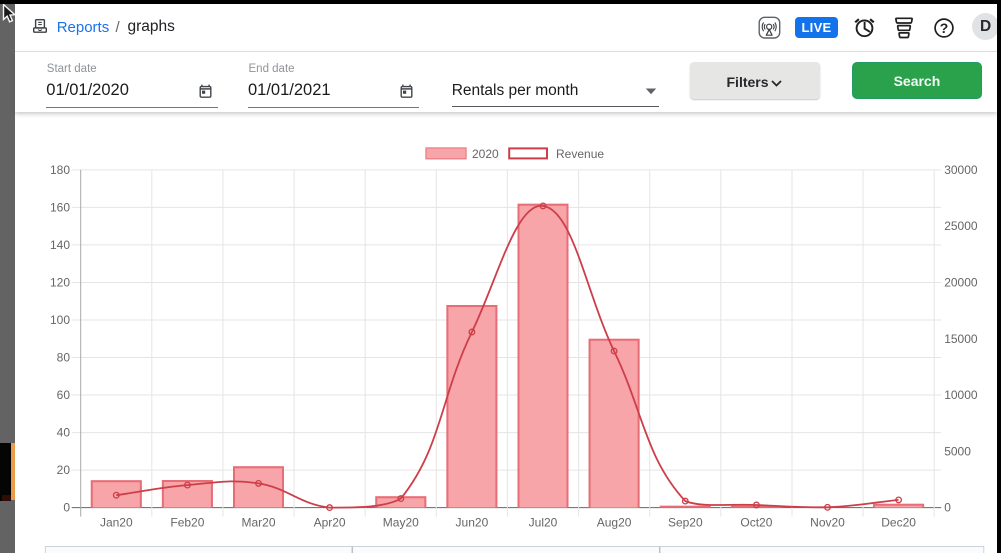 The width and height of the screenshot is (1001, 553). Describe the element at coordinates (330, 523) in the screenshot. I see `svg-text: Apr20` at that location.